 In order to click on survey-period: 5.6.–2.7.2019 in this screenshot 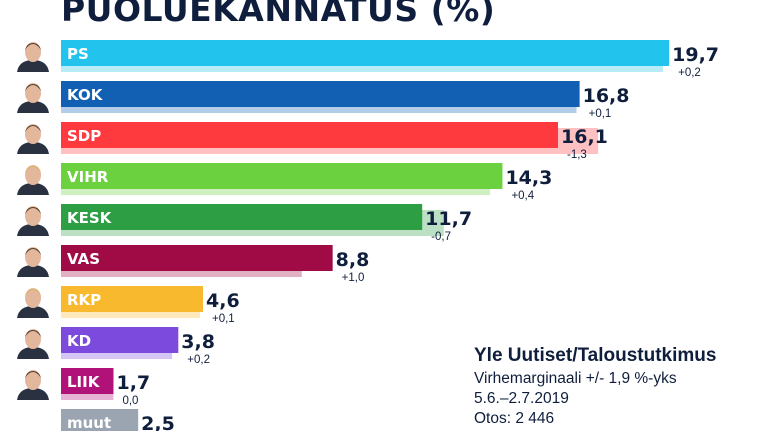, I will do `click(521, 398)`.